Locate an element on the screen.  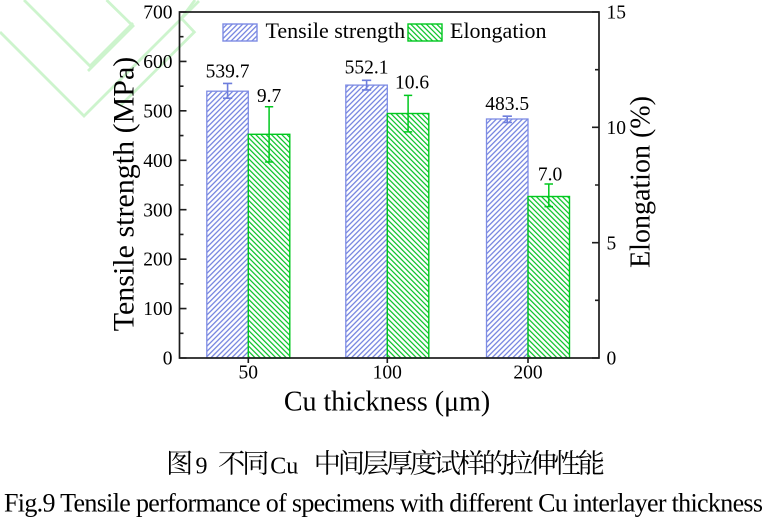
svg-text: 10 is located at coordinates (617, 128).